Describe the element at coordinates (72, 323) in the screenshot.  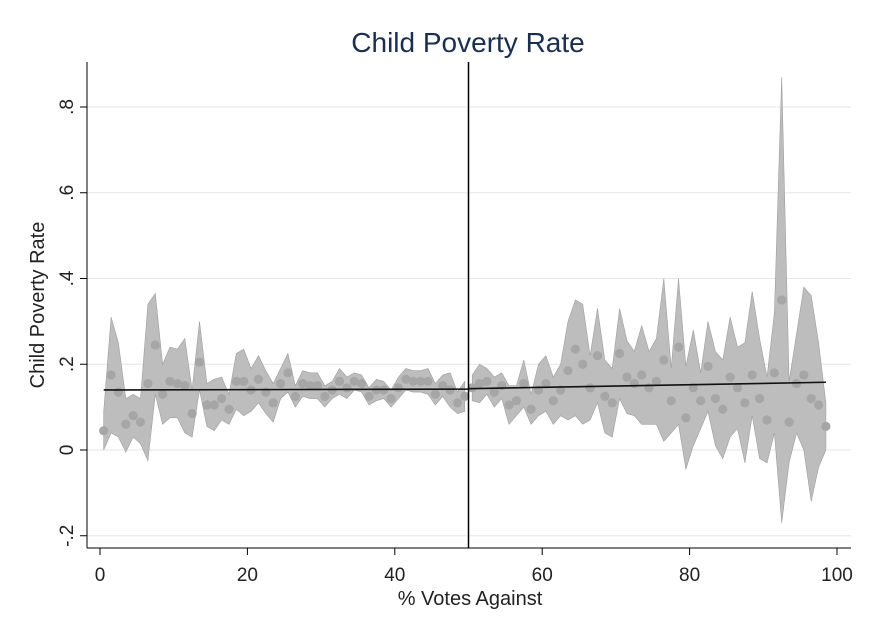
I see `y-axis-ticks: -.2 0 .2 .4 .6 .8` at that location.